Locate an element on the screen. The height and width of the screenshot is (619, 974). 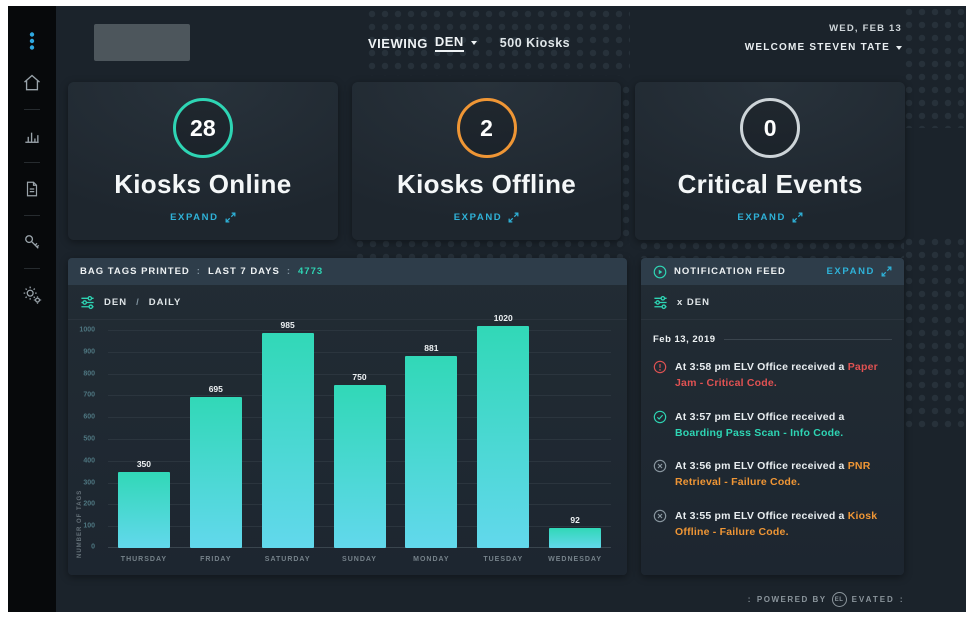
kebab-menu-icon is located at coordinates (32, 41).